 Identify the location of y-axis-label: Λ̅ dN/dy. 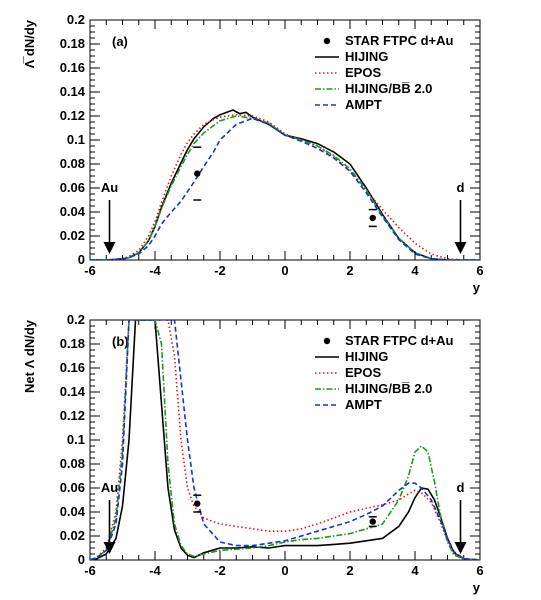
(29, 43).